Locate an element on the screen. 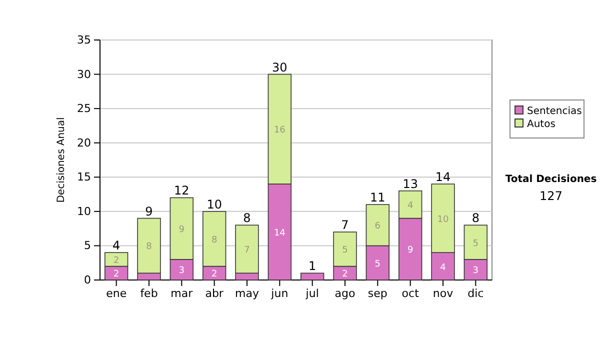  text: 127 is located at coordinates (551, 196).